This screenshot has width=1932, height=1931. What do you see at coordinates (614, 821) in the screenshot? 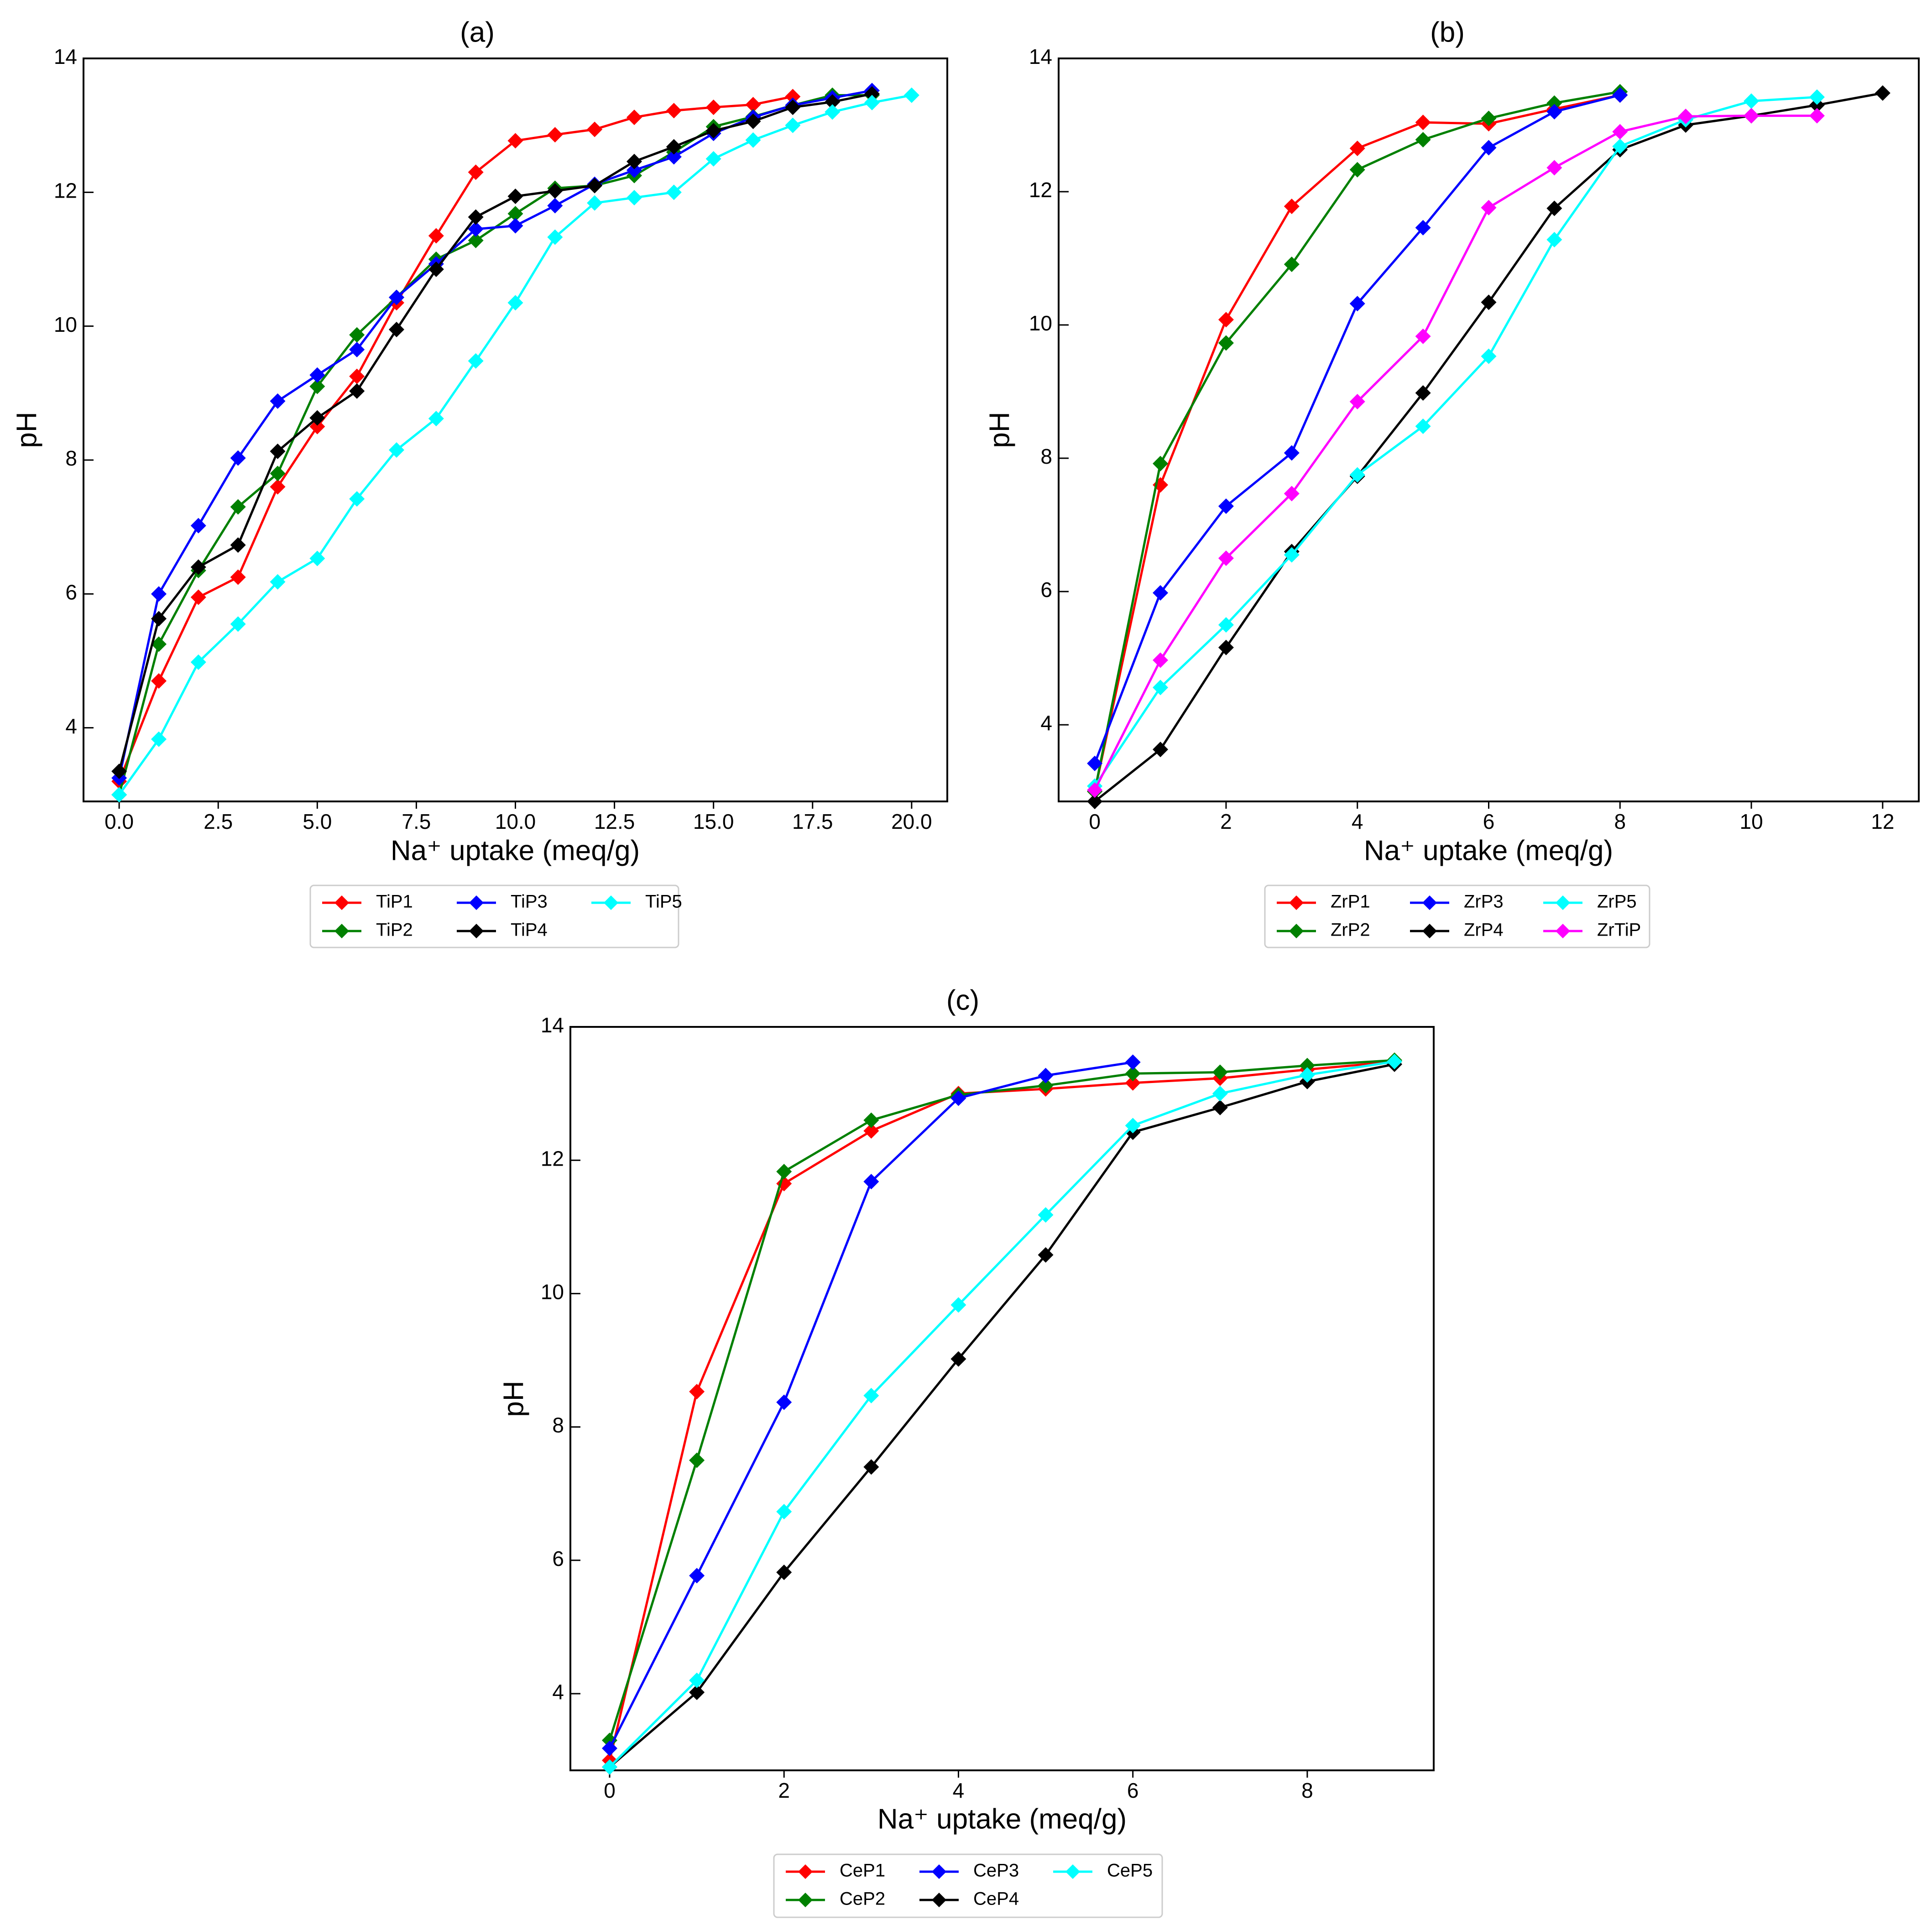
I see `x-tick-label: 12.5` at bounding box center [614, 821].